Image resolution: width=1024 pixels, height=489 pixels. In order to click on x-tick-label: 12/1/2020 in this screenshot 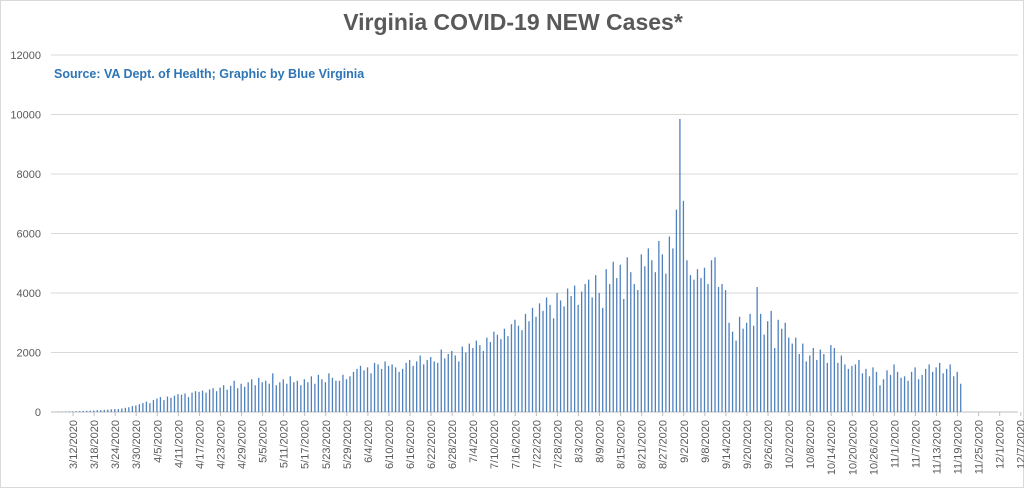, I will do `click(1001, 444)`.